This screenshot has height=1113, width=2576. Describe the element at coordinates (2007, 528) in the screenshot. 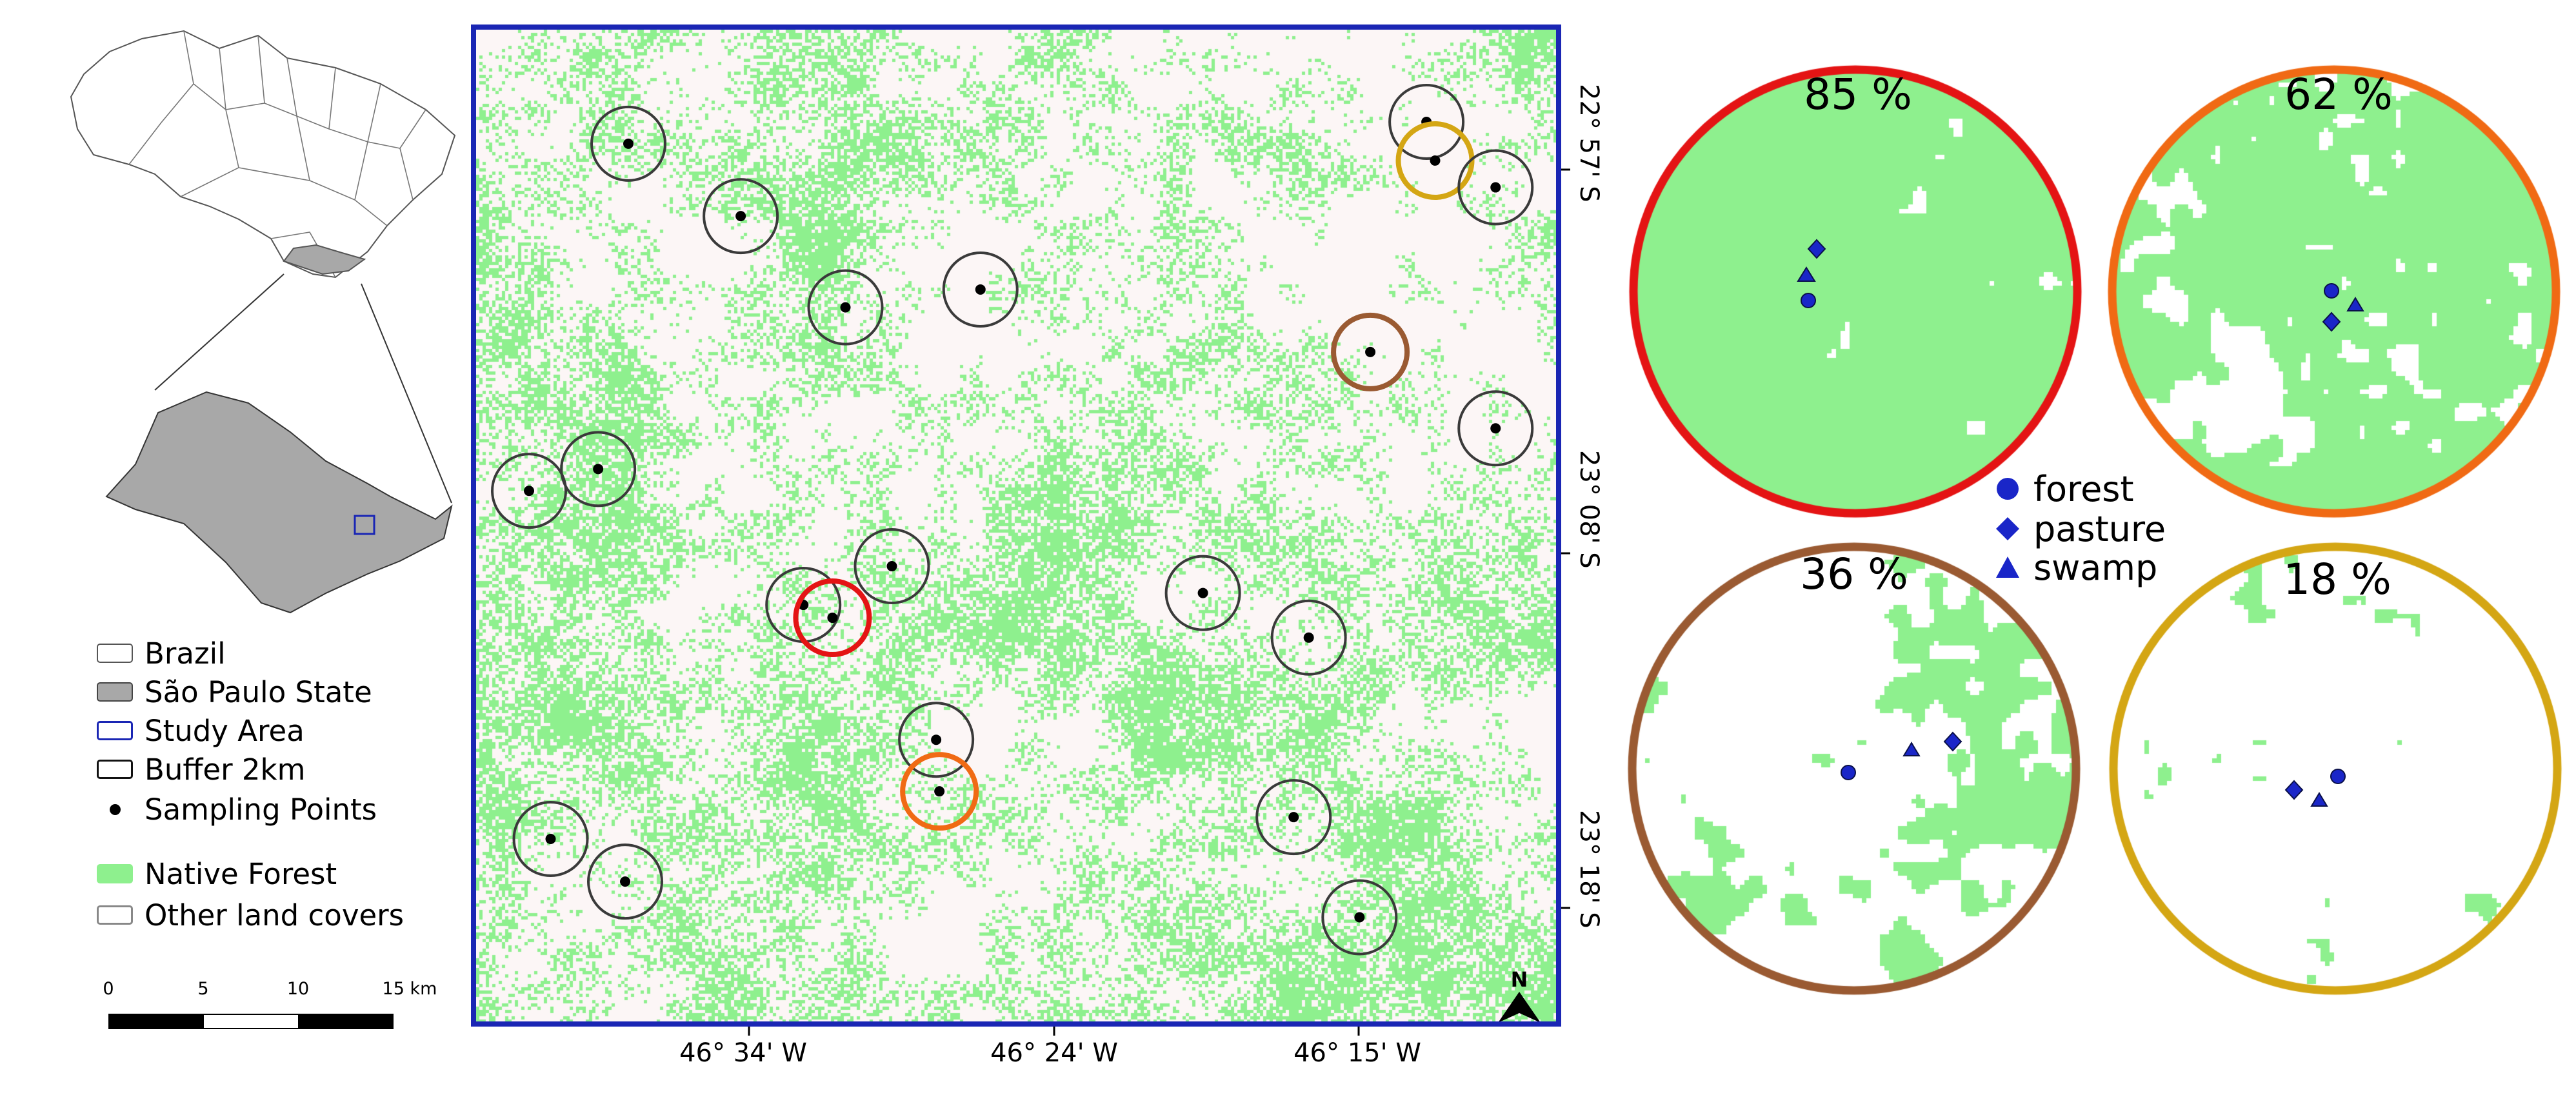

I see `pasture-diamond-icon` at that location.